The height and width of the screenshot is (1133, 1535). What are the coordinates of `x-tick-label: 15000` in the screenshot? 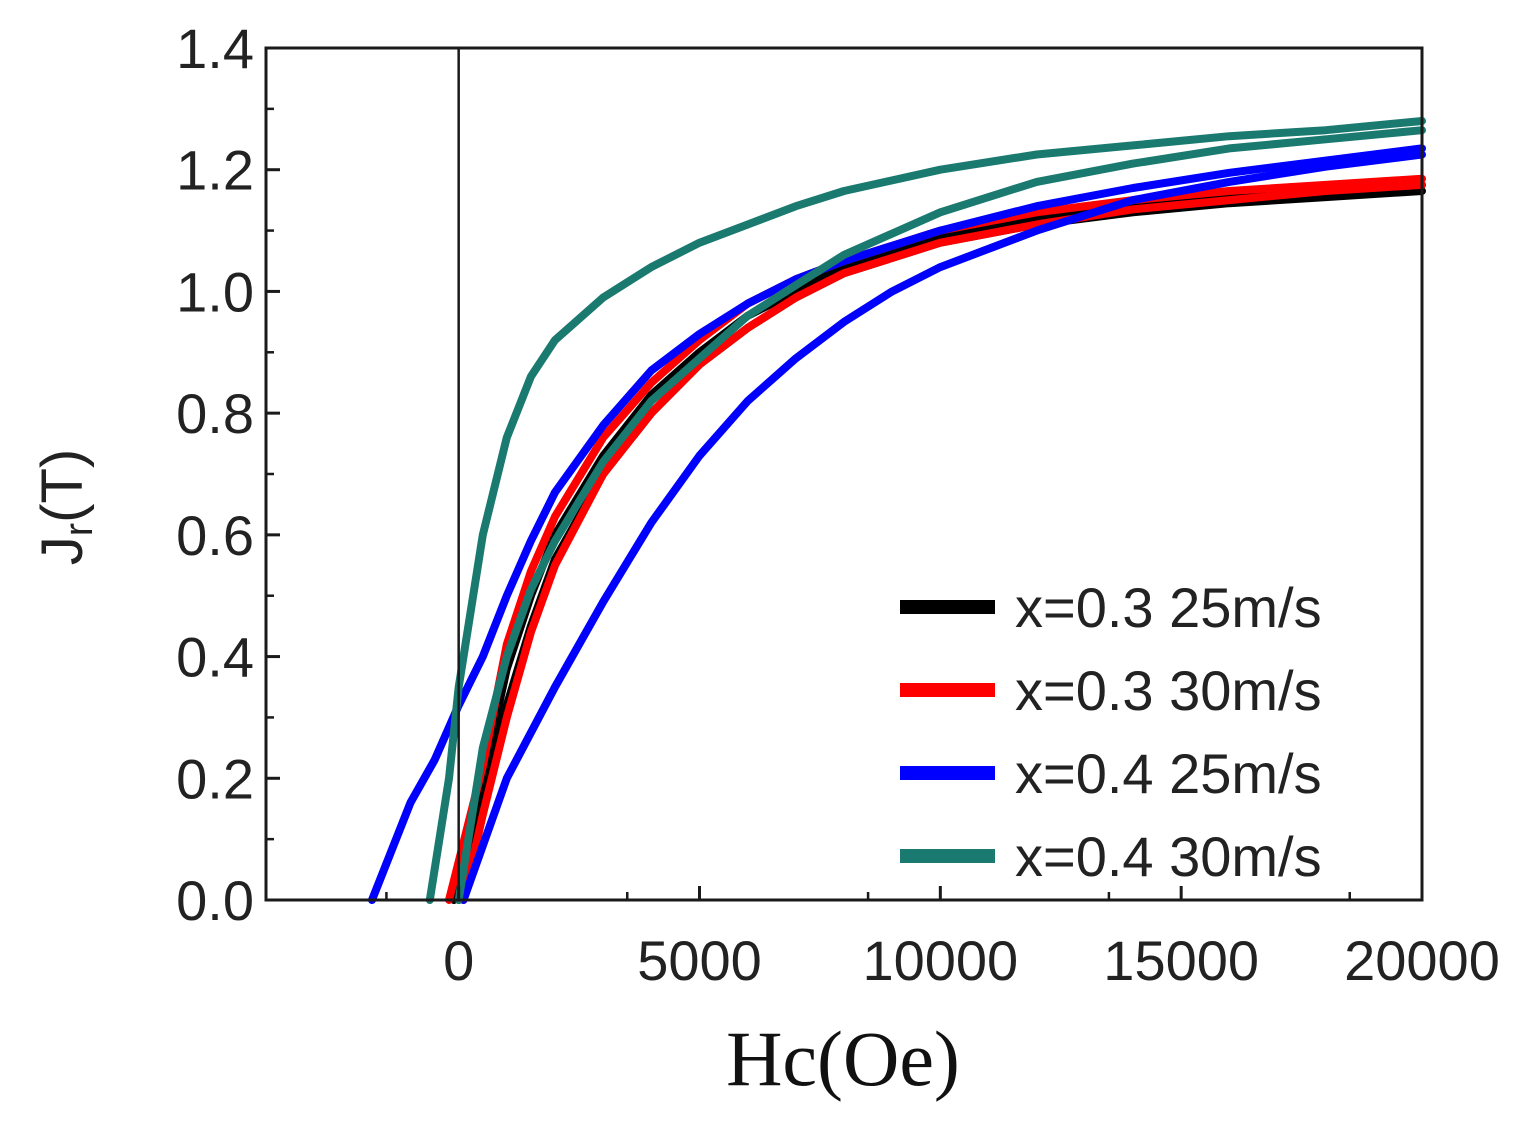 It's located at (1181, 960).